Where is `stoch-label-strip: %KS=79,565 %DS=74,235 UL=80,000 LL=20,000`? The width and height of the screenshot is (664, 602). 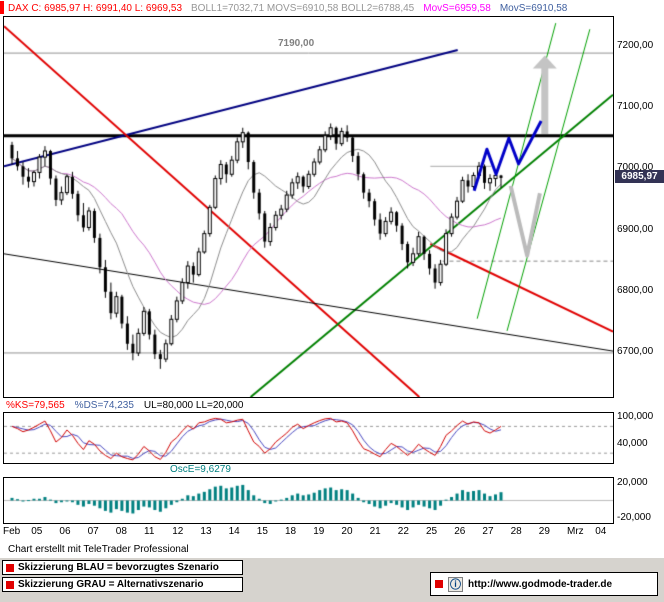 stoch-label-strip: %KS=79,565 %DS=74,235 UL=80,000 LL=20,000 is located at coordinates (129, 406).